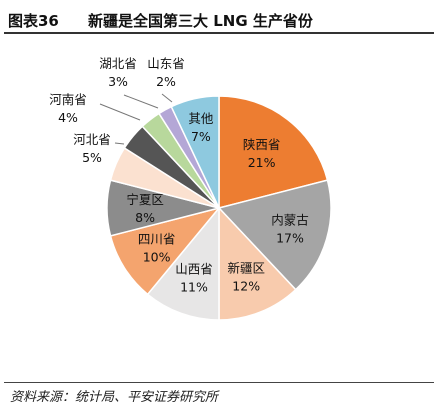  What do you see at coordinates (145, 217) in the screenshot?
I see `slice-value-6: 8%` at bounding box center [145, 217].